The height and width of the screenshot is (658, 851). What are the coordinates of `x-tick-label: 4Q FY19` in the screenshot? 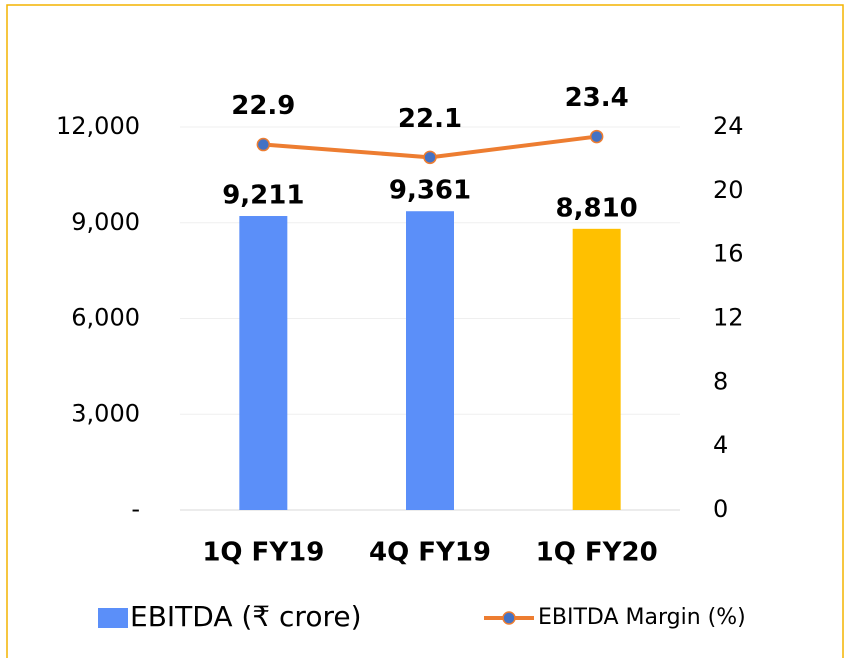 It's located at (430, 553).